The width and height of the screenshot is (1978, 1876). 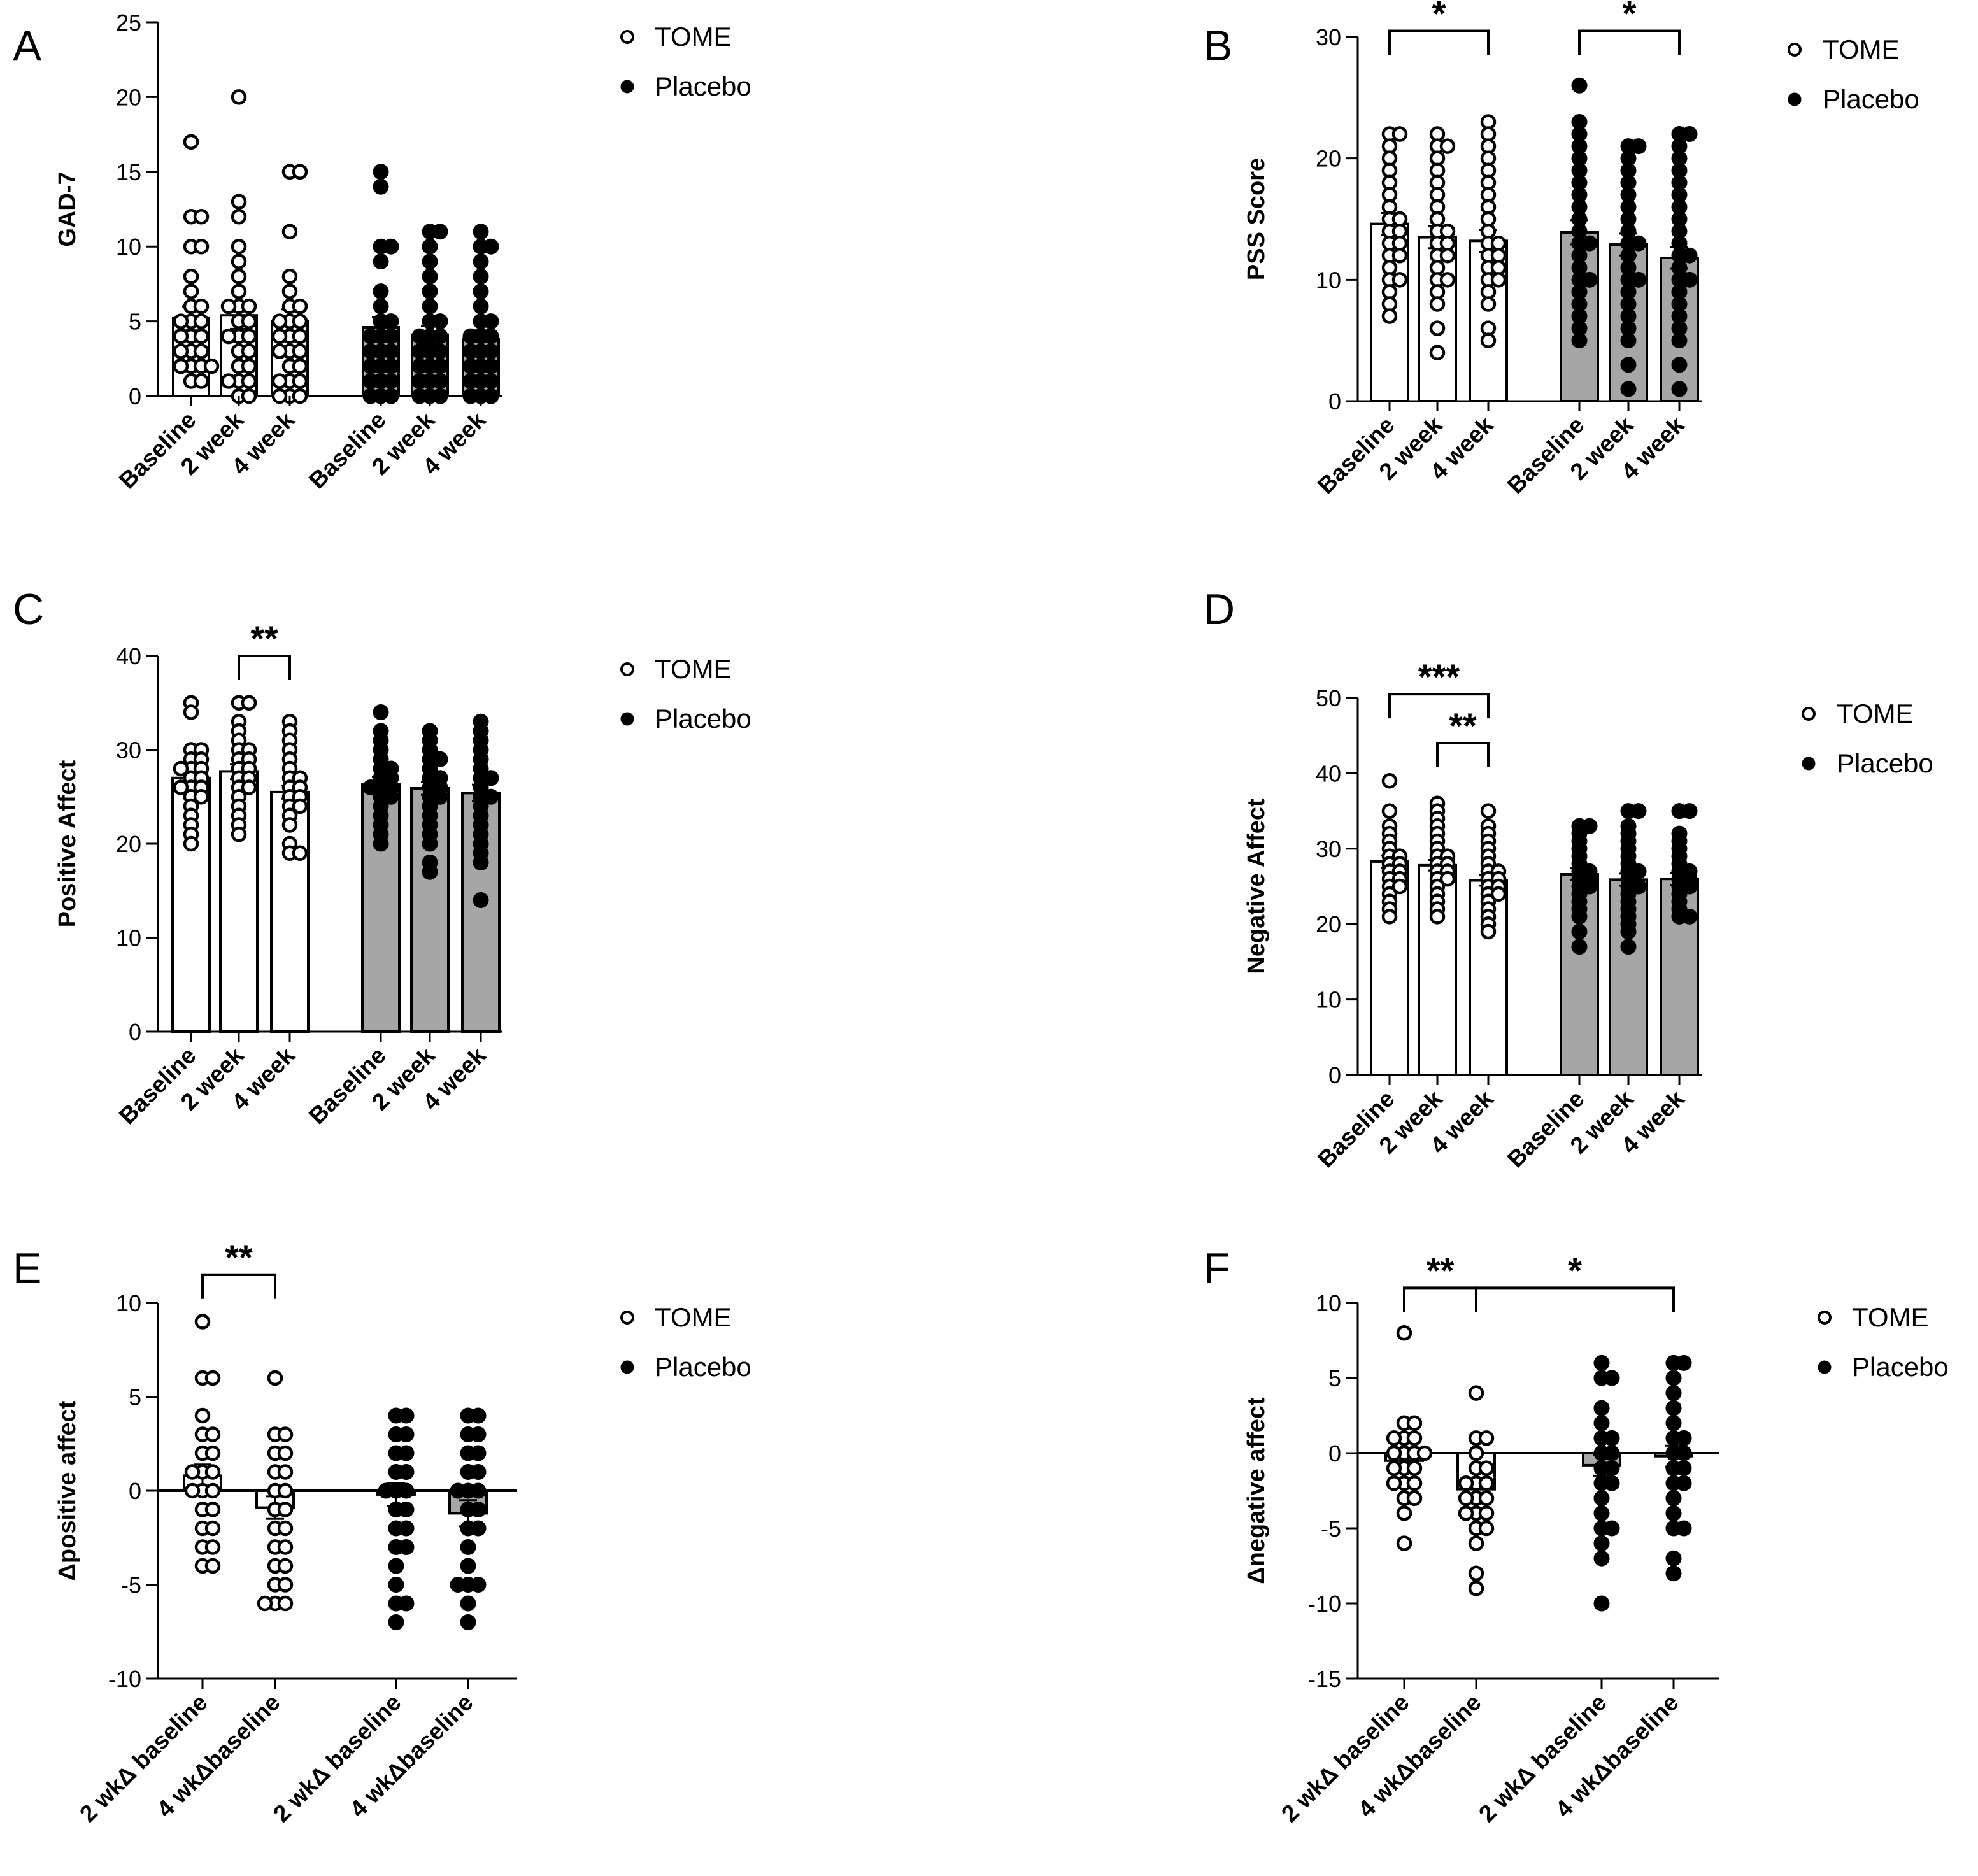 What do you see at coordinates (1885, 763) in the screenshot?
I see `legend-label-placebo: Placebo` at bounding box center [1885, 763].